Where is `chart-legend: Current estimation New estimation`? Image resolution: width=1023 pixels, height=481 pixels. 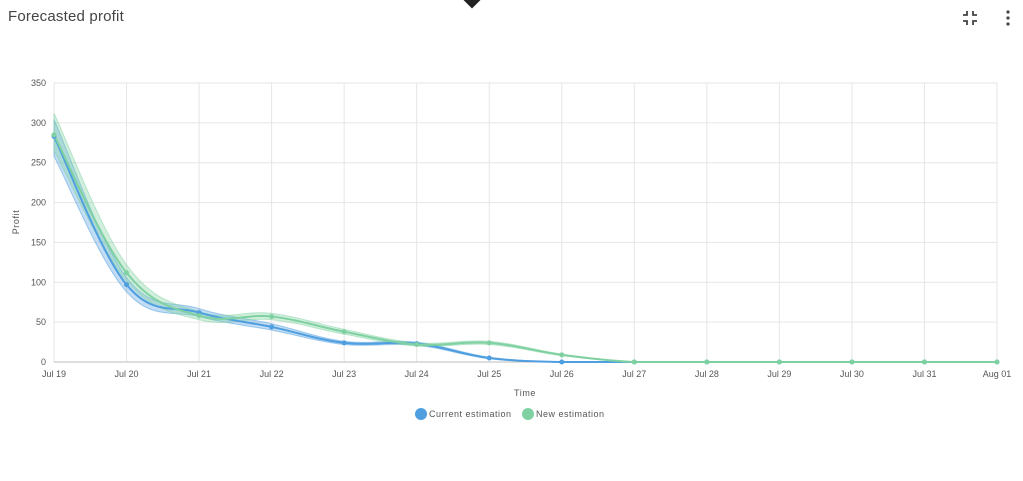 chart-legend: Current estimation New estimation is located at coordinates (510, 414).